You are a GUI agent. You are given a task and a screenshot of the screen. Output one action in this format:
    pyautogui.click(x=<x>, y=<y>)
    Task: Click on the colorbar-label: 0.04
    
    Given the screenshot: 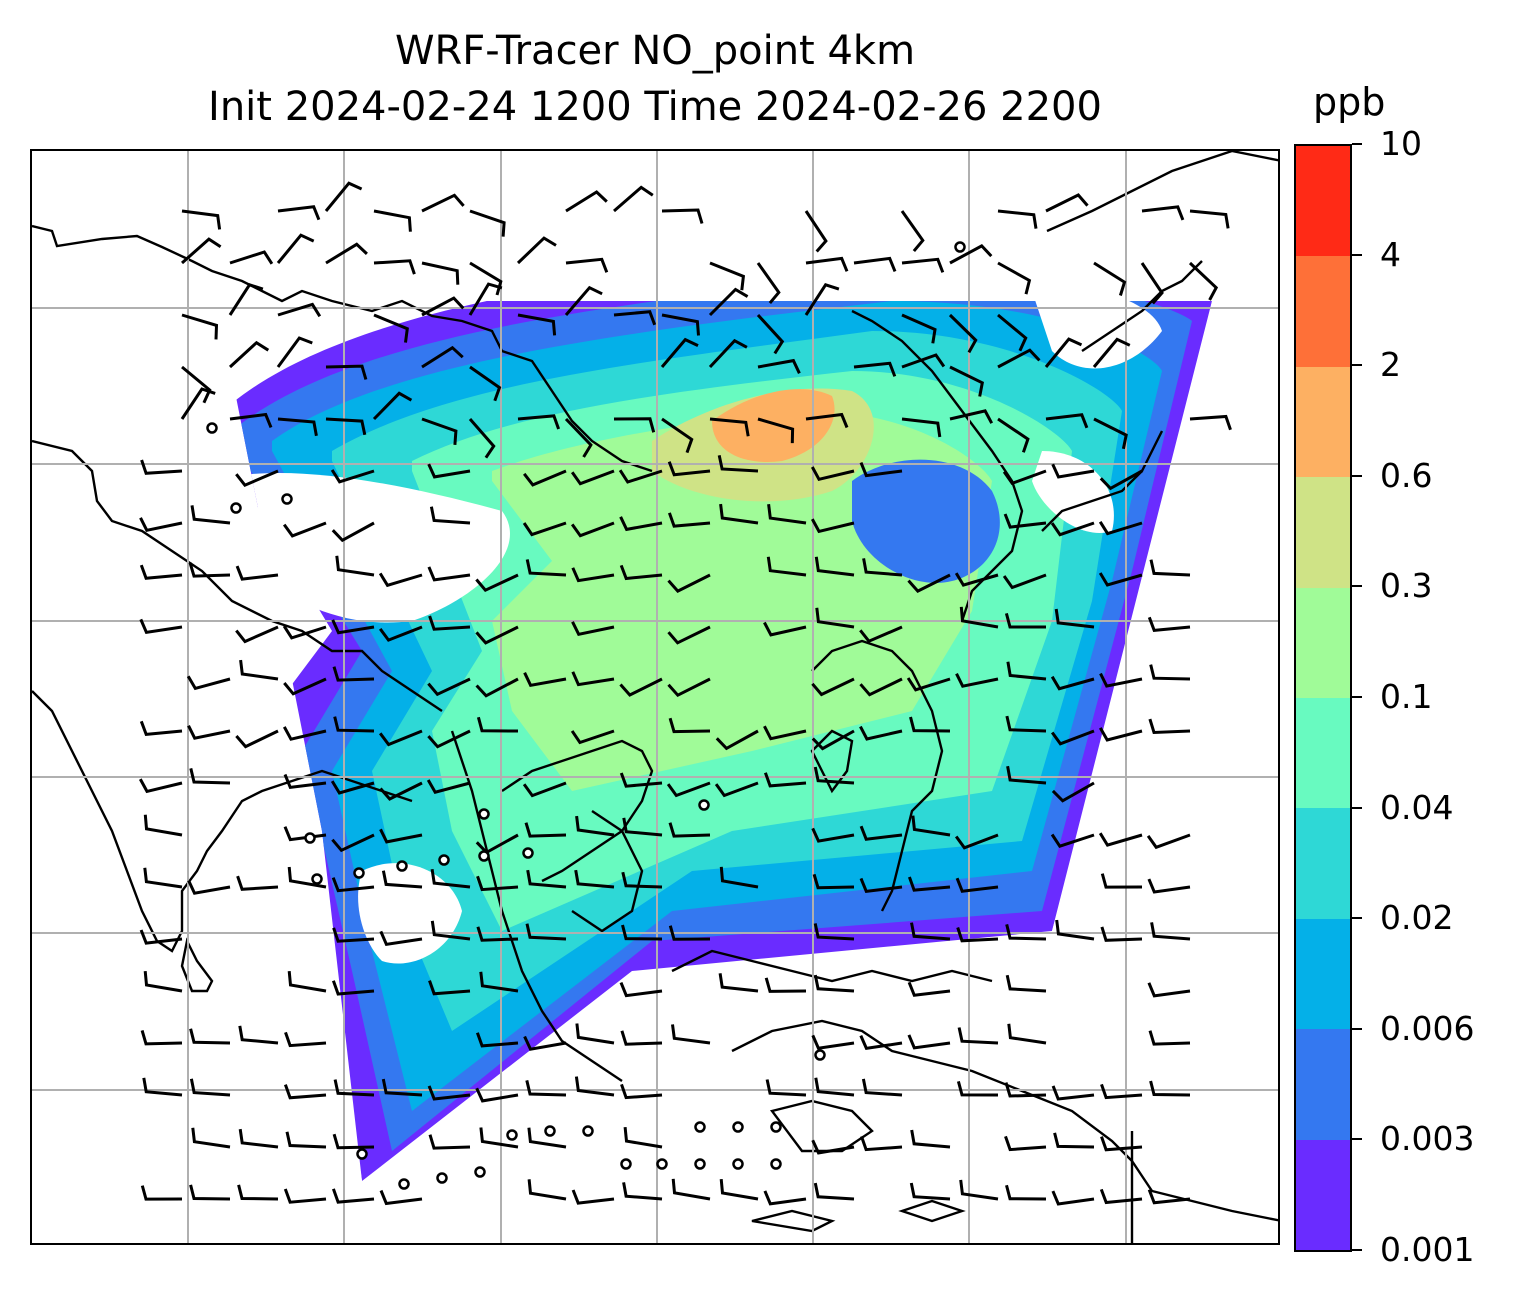 What is the action you would take?
    pyautogui.click(x=1417, y=807)
    